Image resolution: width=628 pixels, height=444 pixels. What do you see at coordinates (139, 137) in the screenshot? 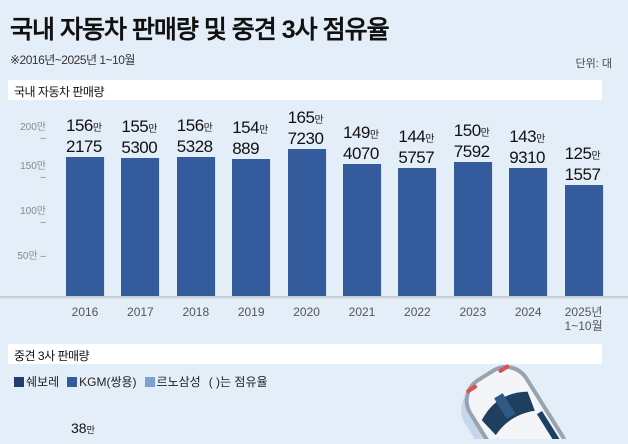
I see `bar-value-label: 155만 5300` at bounding box center [139, 137].